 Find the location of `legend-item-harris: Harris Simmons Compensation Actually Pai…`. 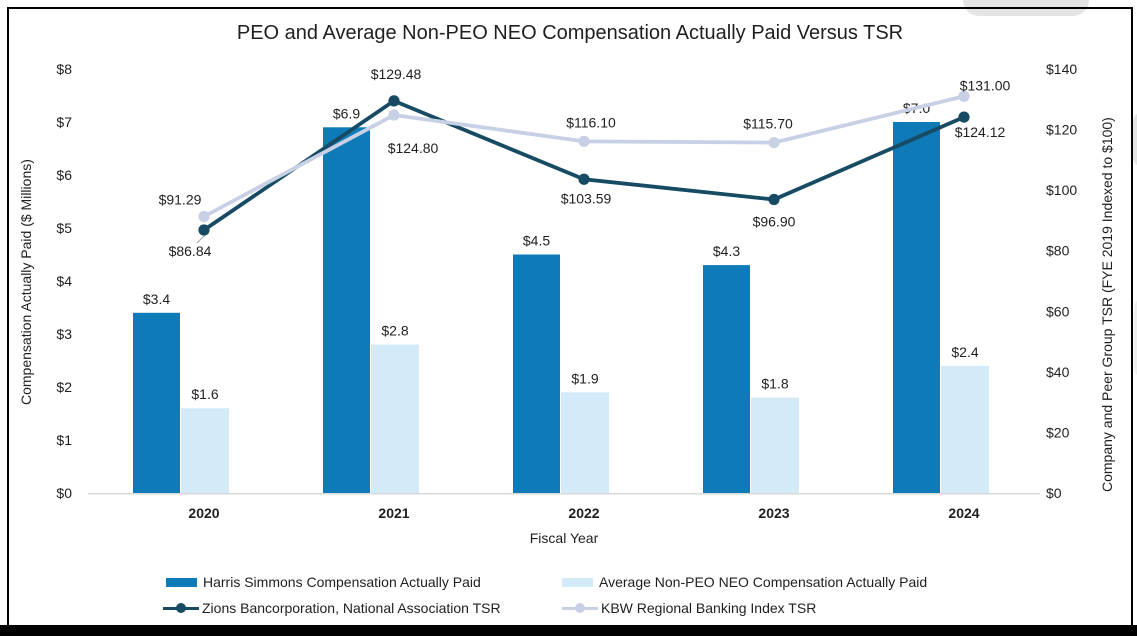

legend-item-harris: Harris Simmons Compensation Actually Pai… is located at coordinates (323, 582).